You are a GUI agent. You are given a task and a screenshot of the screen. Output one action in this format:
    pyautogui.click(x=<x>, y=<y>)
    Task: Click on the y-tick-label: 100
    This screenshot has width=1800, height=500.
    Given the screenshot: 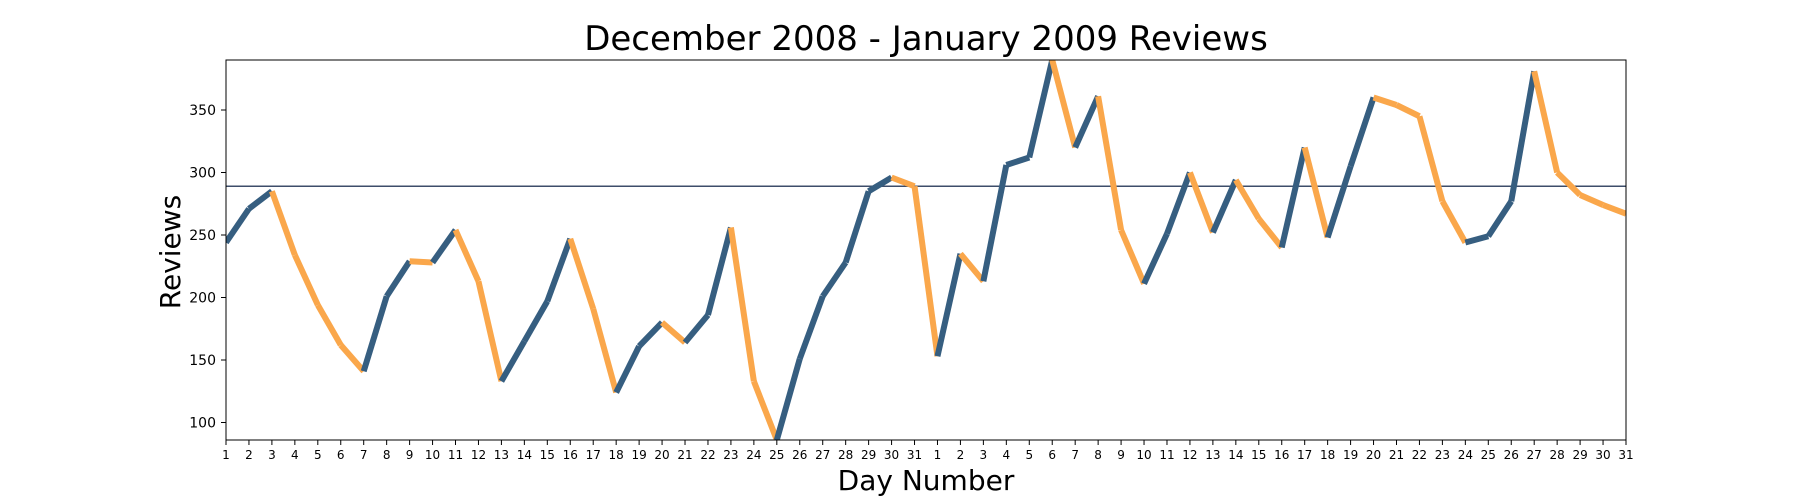 What is the action you would take?
    pyautogui.click(x=202, y=424)
    